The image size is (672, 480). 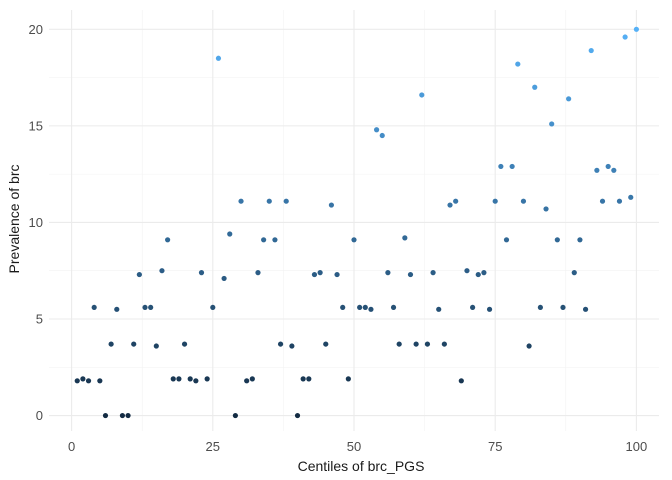 I want to click on x-tick-label: 100, so click(x=637, y=446).